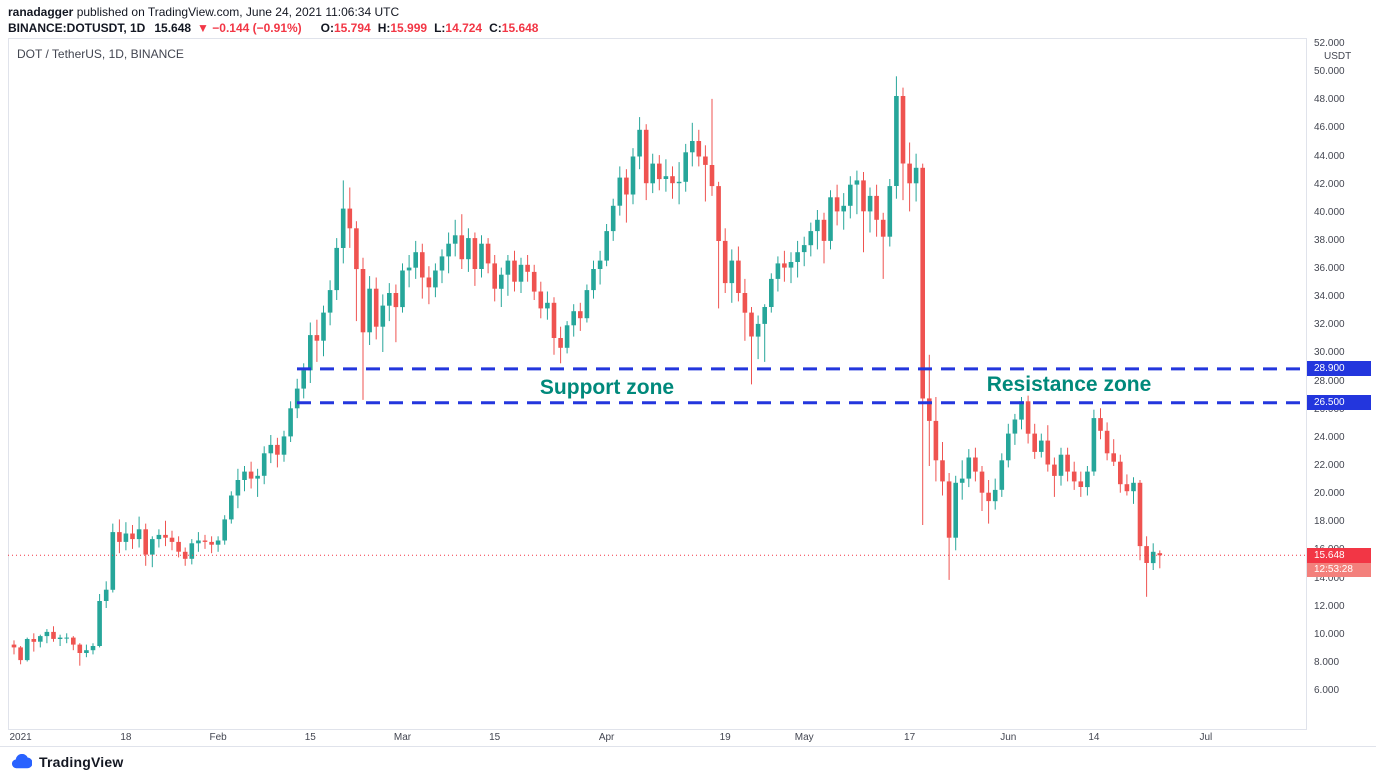  Describe the element at coordinates (1094, 737) in the screenshot. I see `time-tick-label: 14` at that location.